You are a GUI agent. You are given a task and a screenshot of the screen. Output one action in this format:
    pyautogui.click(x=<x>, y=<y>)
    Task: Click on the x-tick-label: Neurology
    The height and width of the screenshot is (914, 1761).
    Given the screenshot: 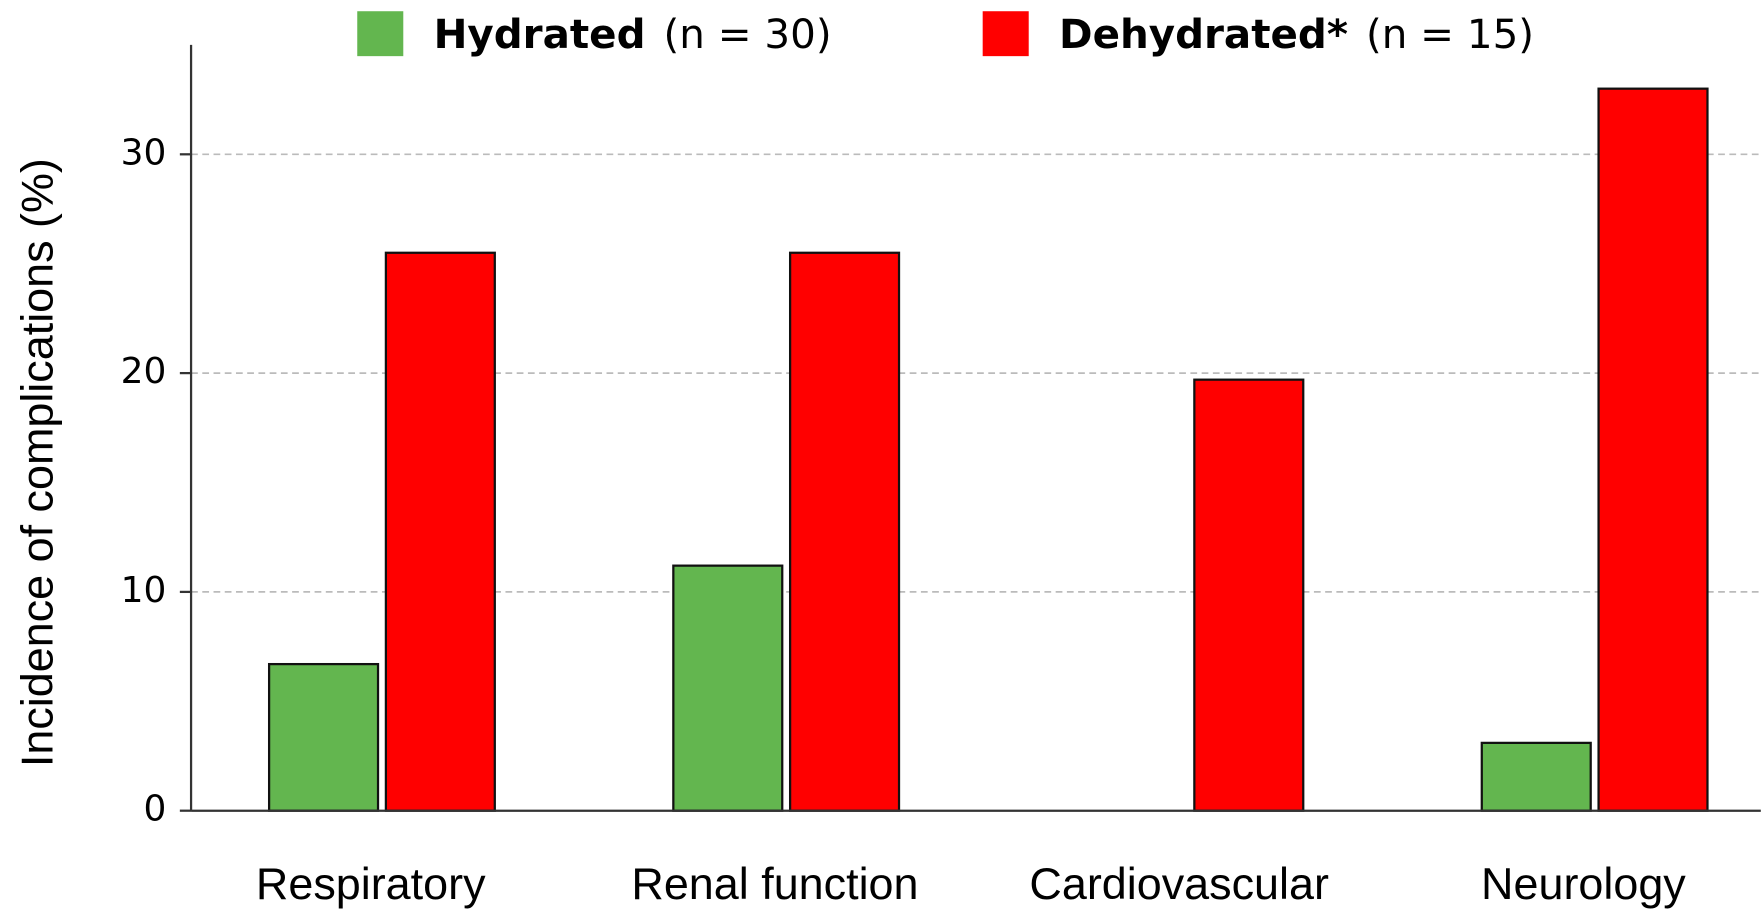 What is the action you would take?
    pyautogui.click(x=1583, y=883)
    